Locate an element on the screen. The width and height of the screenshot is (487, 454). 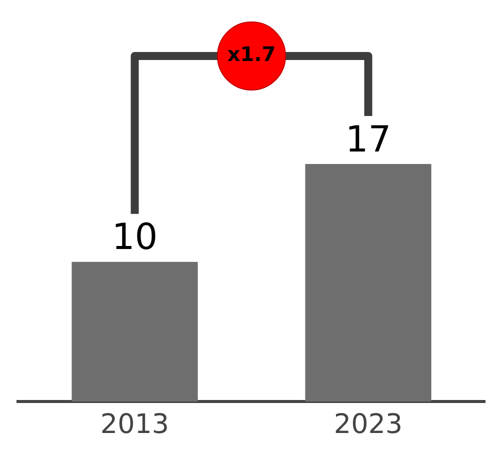
x-tick-label: 2013 is located at coordinates (135, 424).